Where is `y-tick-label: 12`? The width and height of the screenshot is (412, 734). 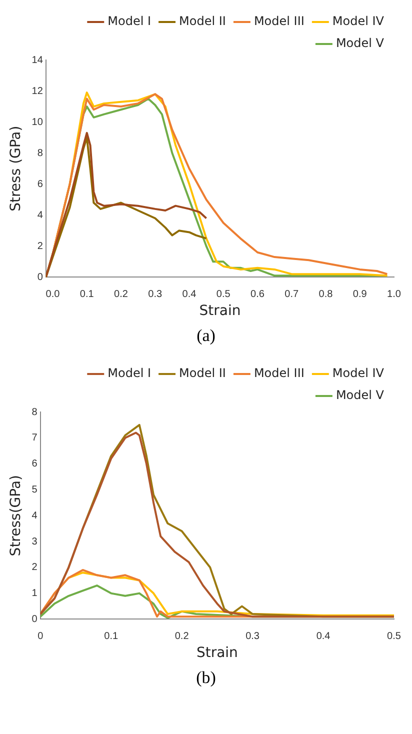
y-tick-label: 12 is located at coordinates (38, 91).